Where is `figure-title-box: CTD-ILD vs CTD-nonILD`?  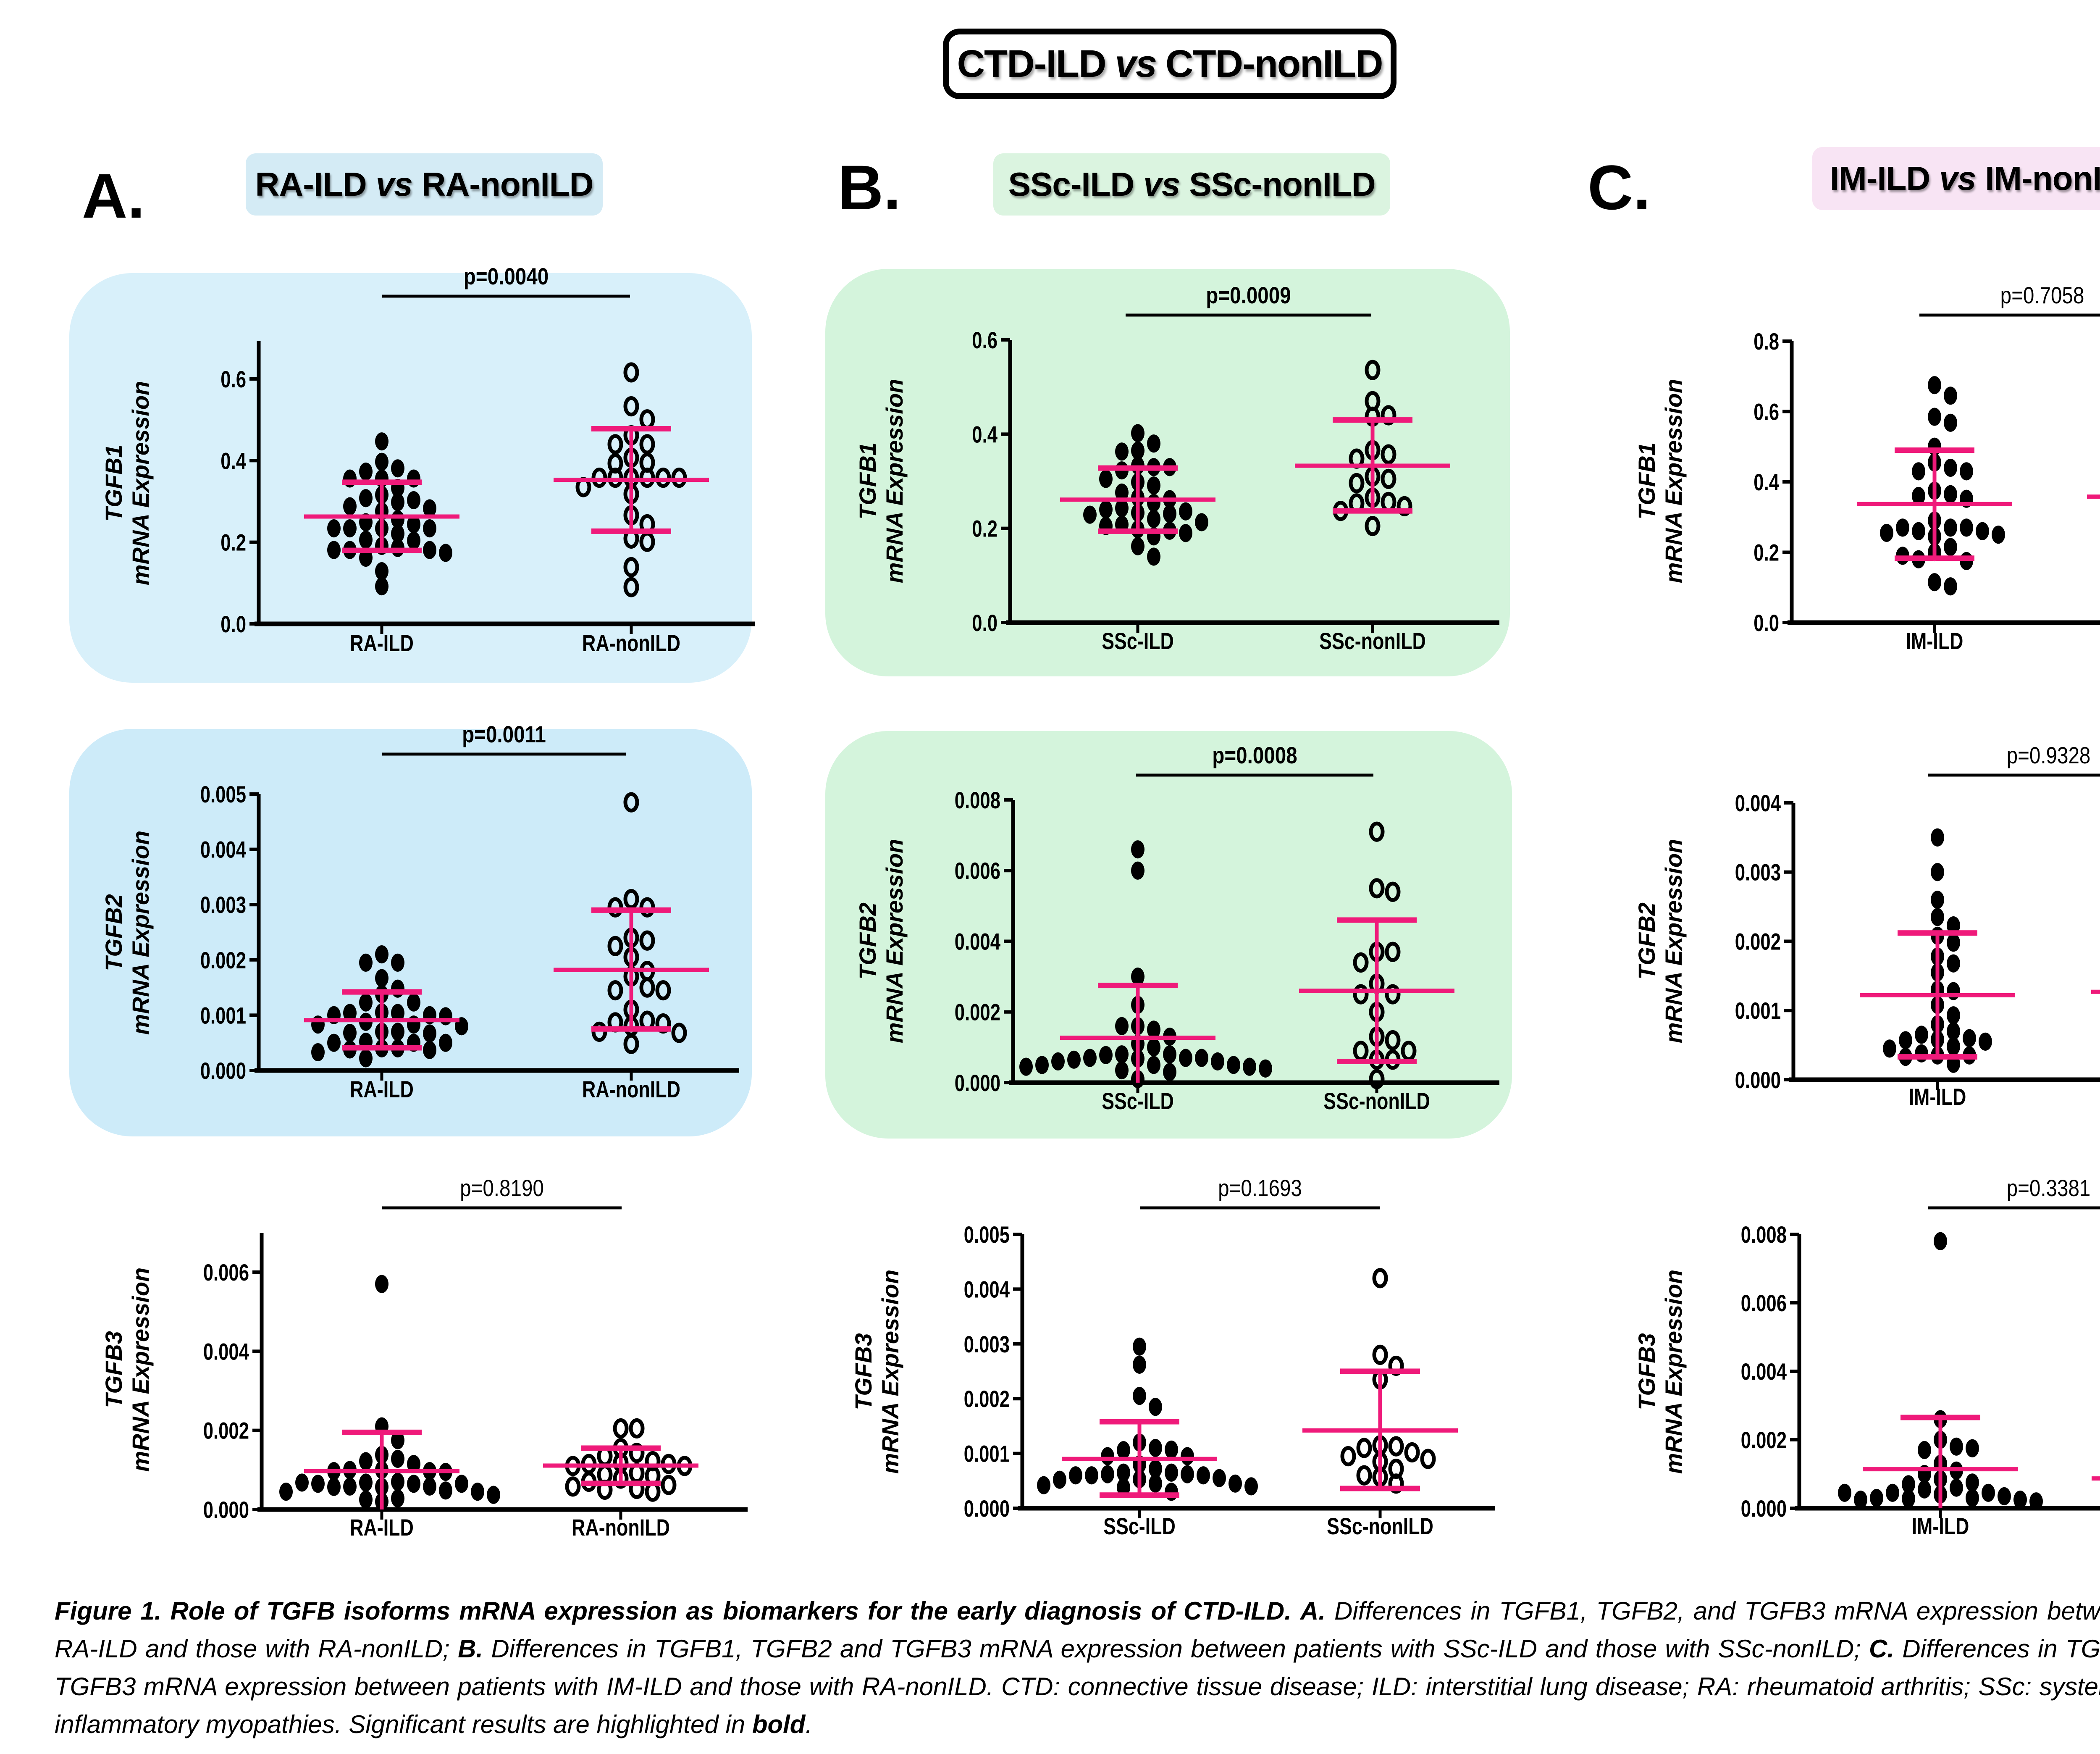
figure-title-box: CTD-ILD vs CTD-nonILD is located at coordinates (1169, 64).